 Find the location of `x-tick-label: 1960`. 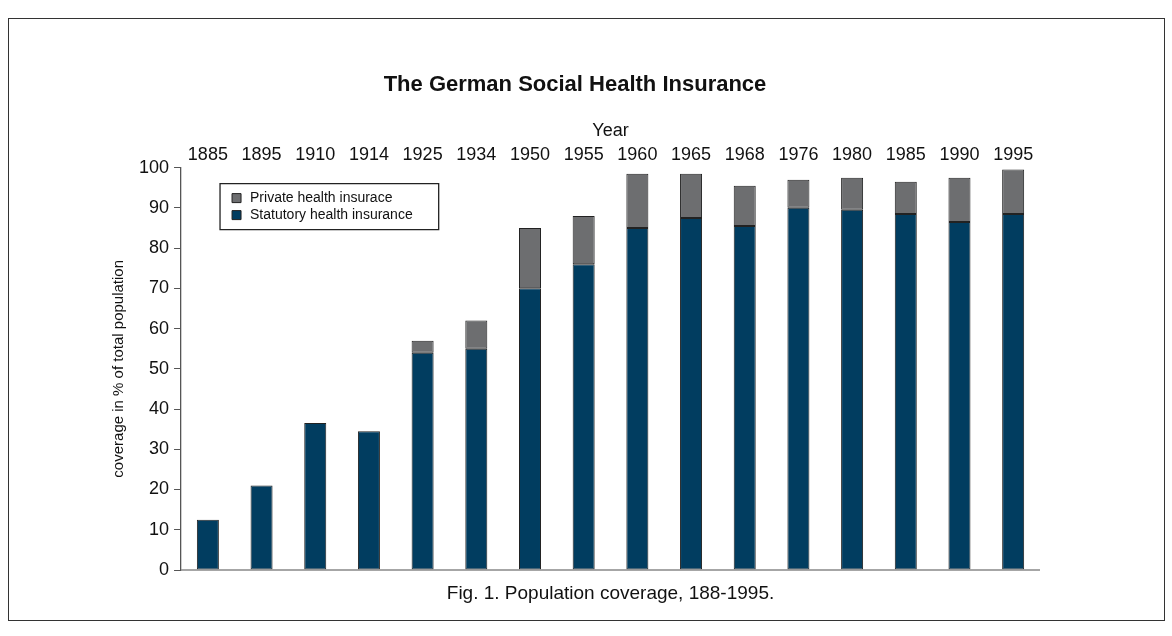

x-tick-label: 1960 is located at coordinates (637, 153).